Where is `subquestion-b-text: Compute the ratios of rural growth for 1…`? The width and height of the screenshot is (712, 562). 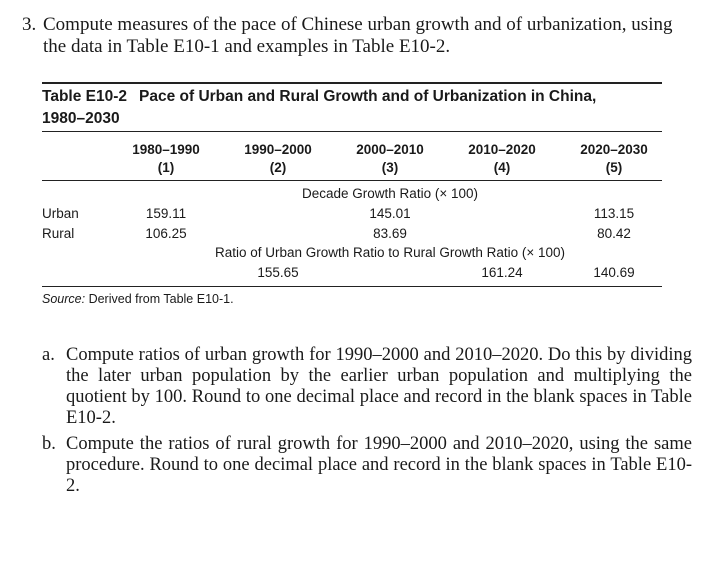
subquestion-b-text: Compute the ratios of rural growth for 1… is located at coordinates (379, 465).